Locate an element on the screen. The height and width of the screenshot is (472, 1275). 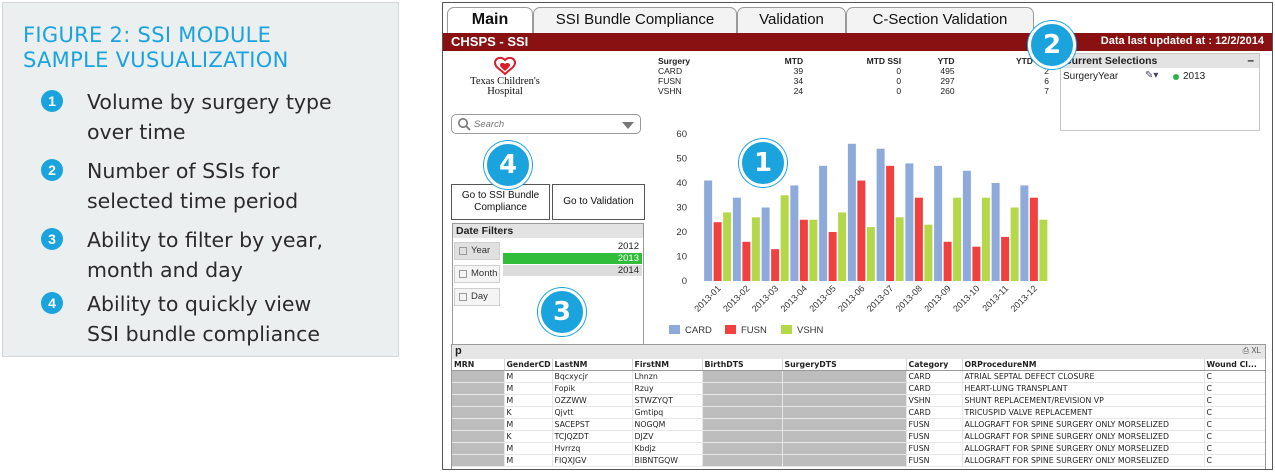
x-tick-label: 2013-08 is located at coordinates (909, 298).